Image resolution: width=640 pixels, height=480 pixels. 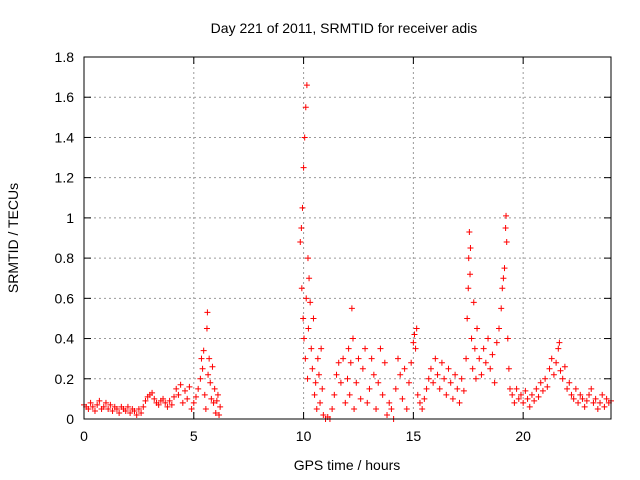 What do you see at coordinates (194, 436) in the screenshot?
I see `x-tick-label: 5` at bounding box center [194, 436].